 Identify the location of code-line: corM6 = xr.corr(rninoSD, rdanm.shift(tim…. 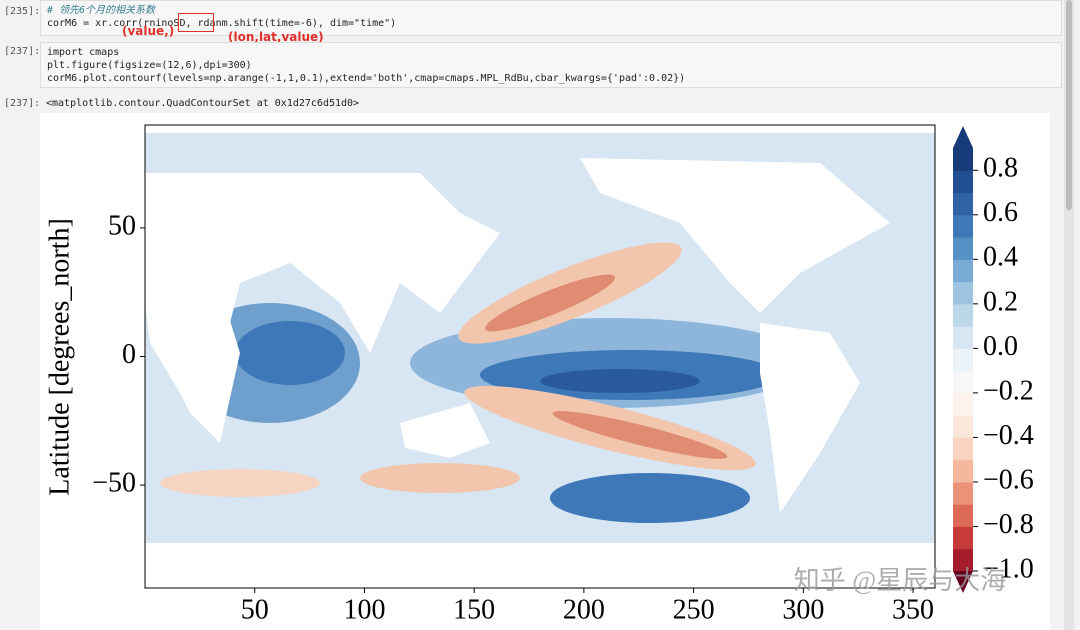
(222, 23).